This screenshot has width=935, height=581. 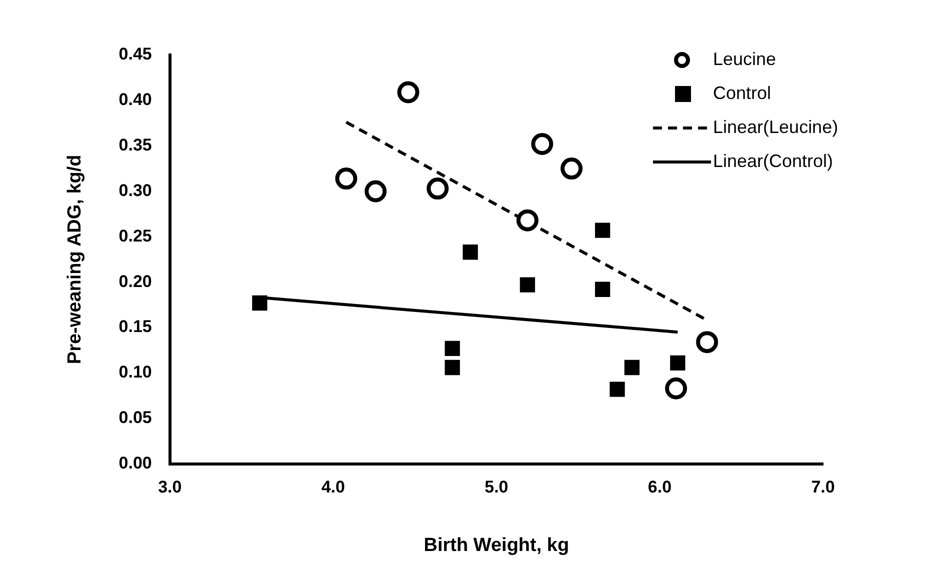 I want to click on y-tick-label: 0.10, so click(x=135, y=372).